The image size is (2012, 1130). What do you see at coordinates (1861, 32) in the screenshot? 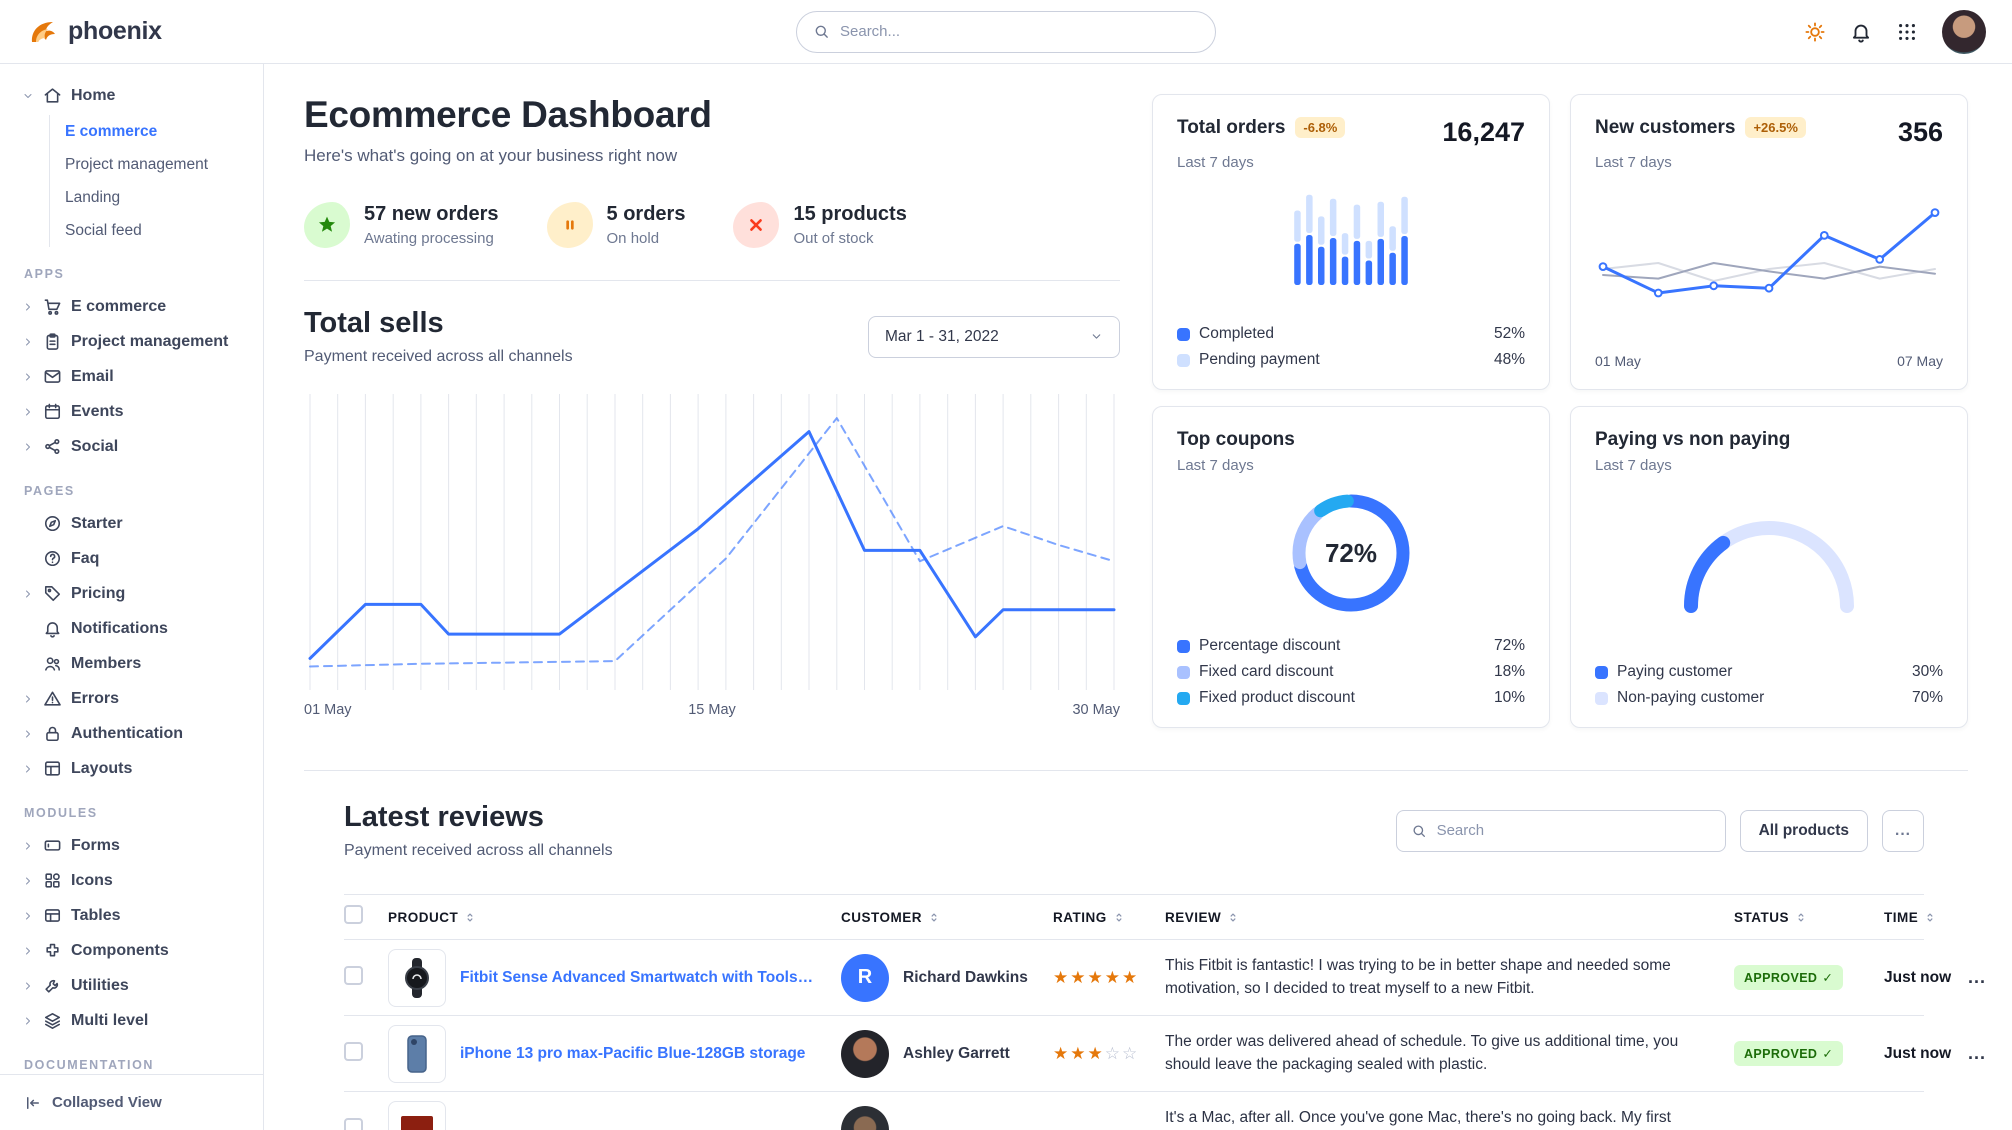
I see `notifications-bell-icon` at bounding box center [1861, 32].